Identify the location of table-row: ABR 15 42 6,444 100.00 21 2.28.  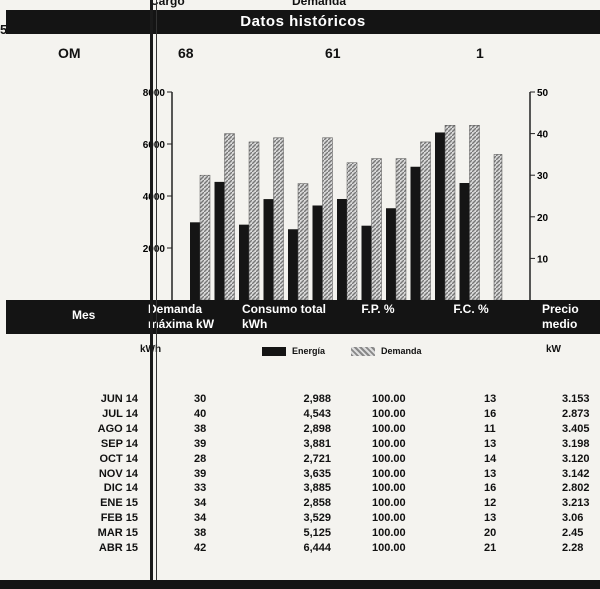
(300, 548).